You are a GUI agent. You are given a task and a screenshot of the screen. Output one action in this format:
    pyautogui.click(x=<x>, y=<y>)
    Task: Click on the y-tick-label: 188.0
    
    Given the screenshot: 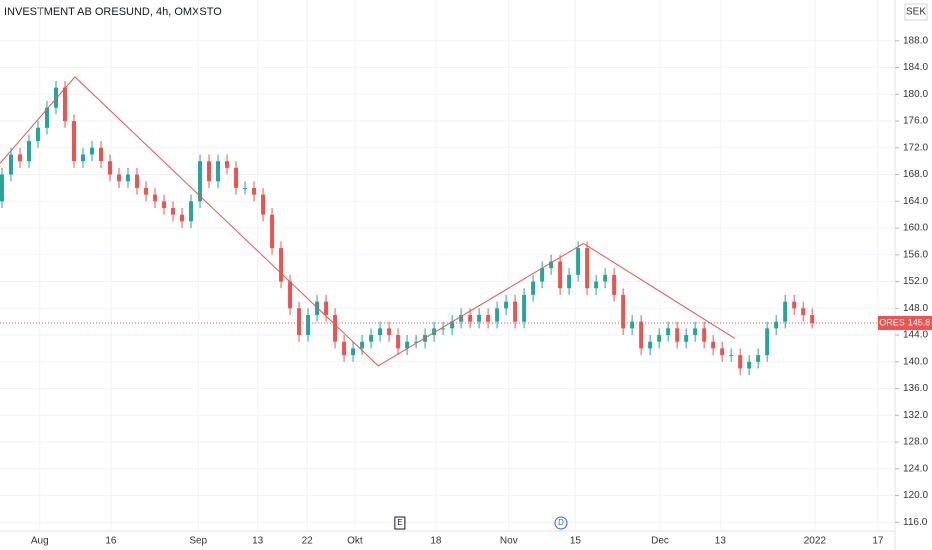 What is the action you would take?
    pyautogui.click(x=915, y=40)
    